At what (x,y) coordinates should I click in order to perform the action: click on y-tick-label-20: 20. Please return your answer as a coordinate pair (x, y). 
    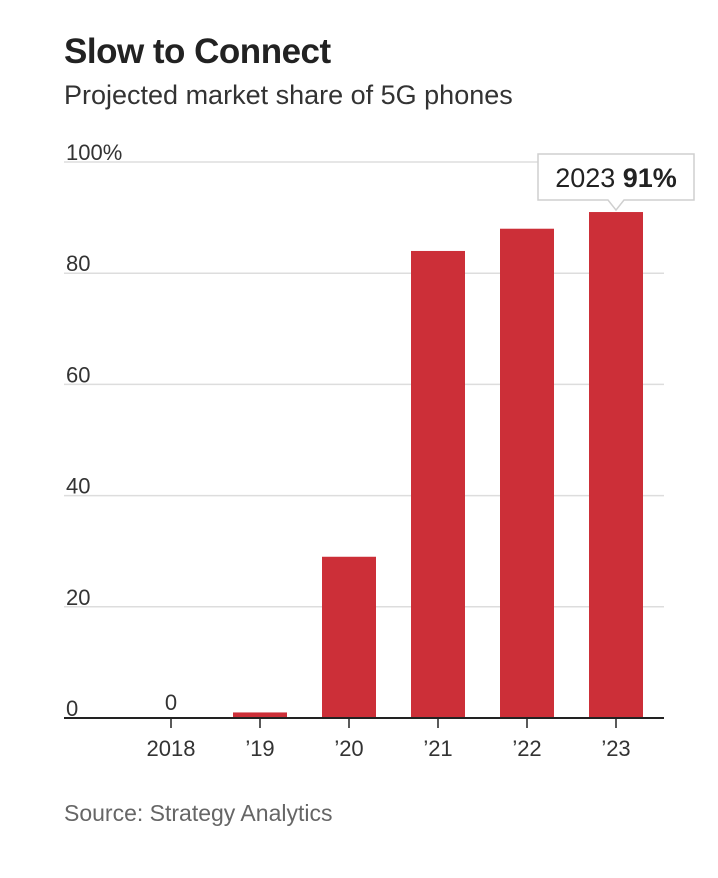
    Looking at the image, I should click on (78, 597).